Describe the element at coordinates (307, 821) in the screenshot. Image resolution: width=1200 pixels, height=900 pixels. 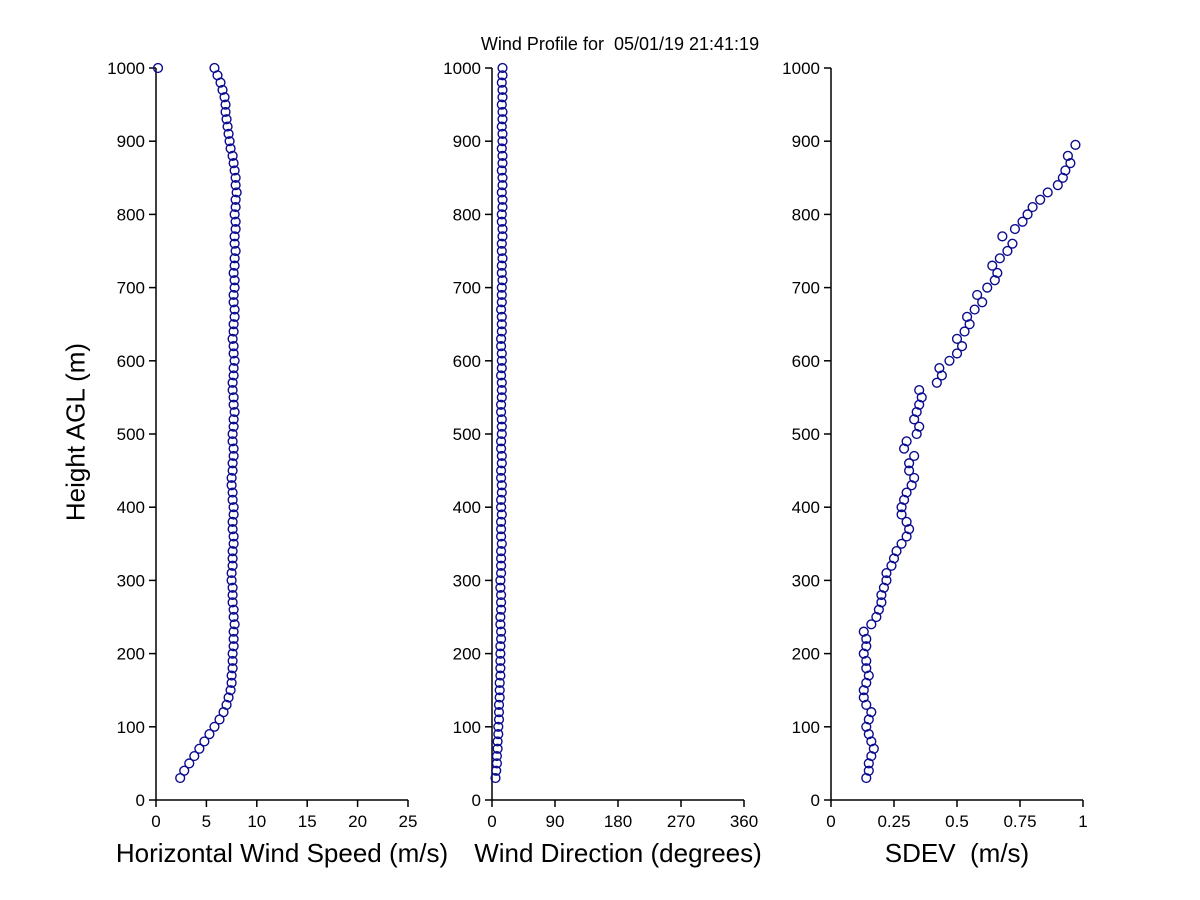
I see `x-tick-label: 15` at that location.